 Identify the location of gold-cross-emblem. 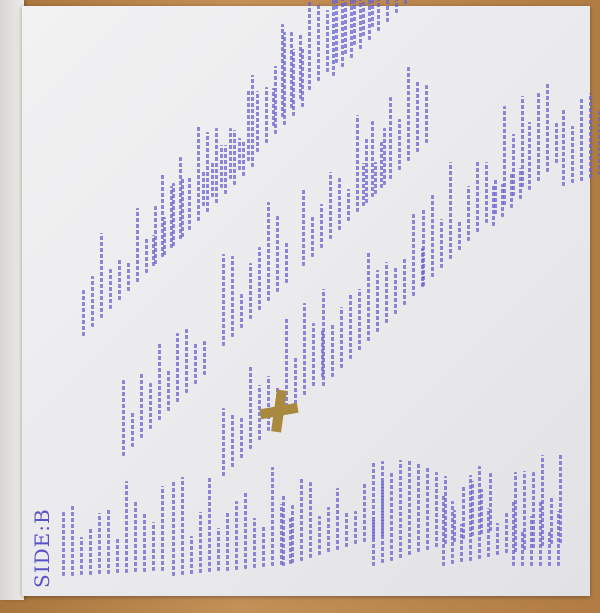
(279, 411).